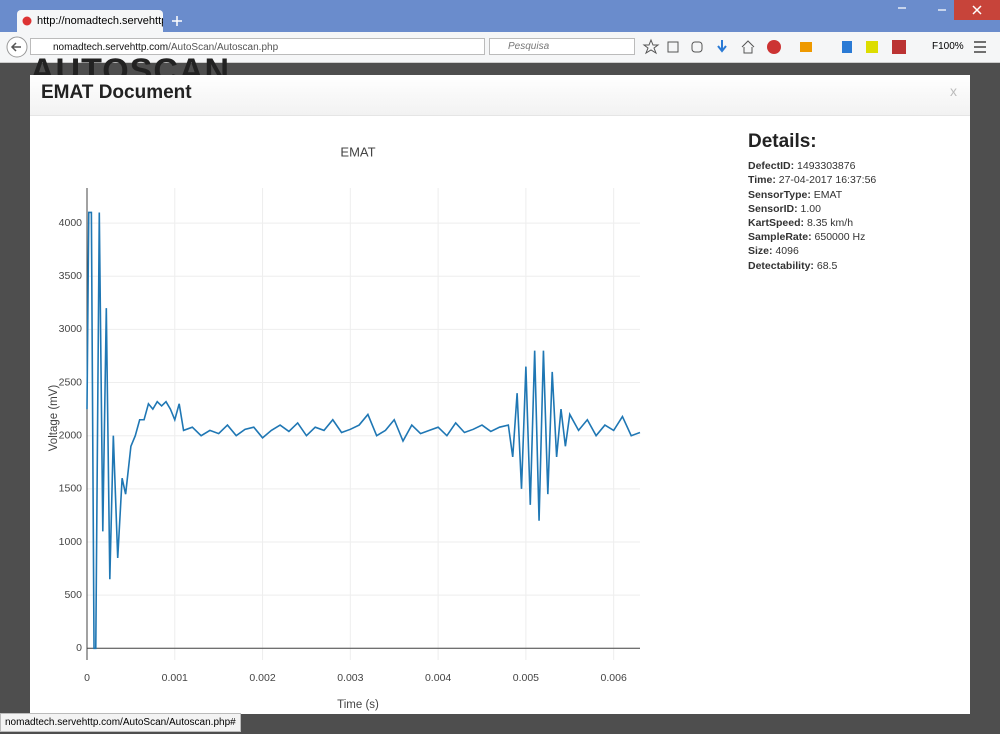 This screenshot has height=734, width=1000. What do you see at coordinates (350, 678) in the screenshot?
I see `x-tick-label: 0.003` at bounding box center [350, 678].